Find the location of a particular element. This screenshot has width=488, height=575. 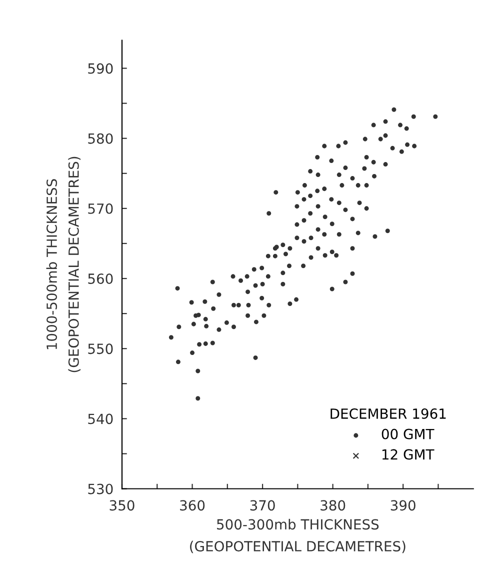

y-tick-label: 570 is located at coordinates (100, 208).